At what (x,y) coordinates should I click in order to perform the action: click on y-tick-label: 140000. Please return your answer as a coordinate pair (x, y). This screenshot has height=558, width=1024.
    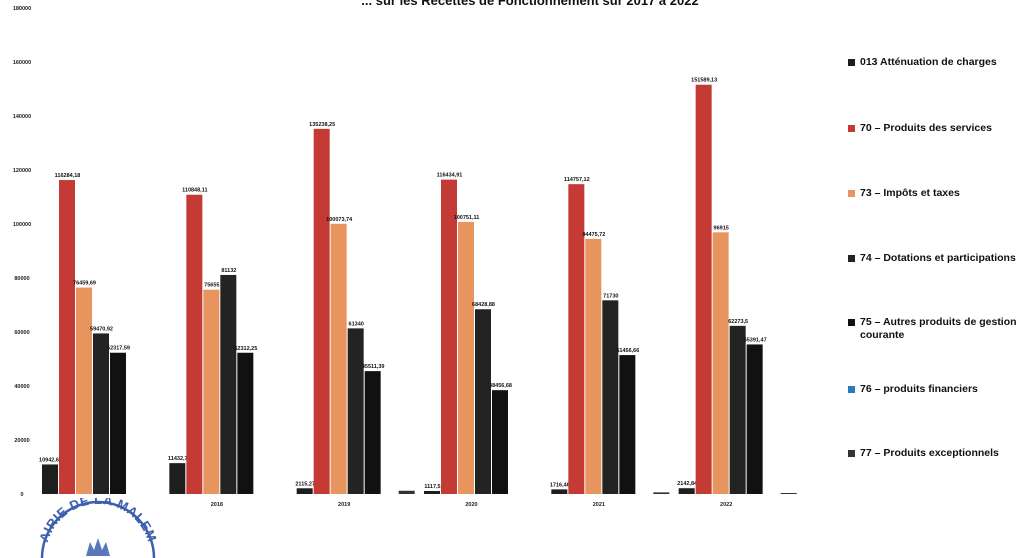
    Looking at the image, I should click on (22, 117).